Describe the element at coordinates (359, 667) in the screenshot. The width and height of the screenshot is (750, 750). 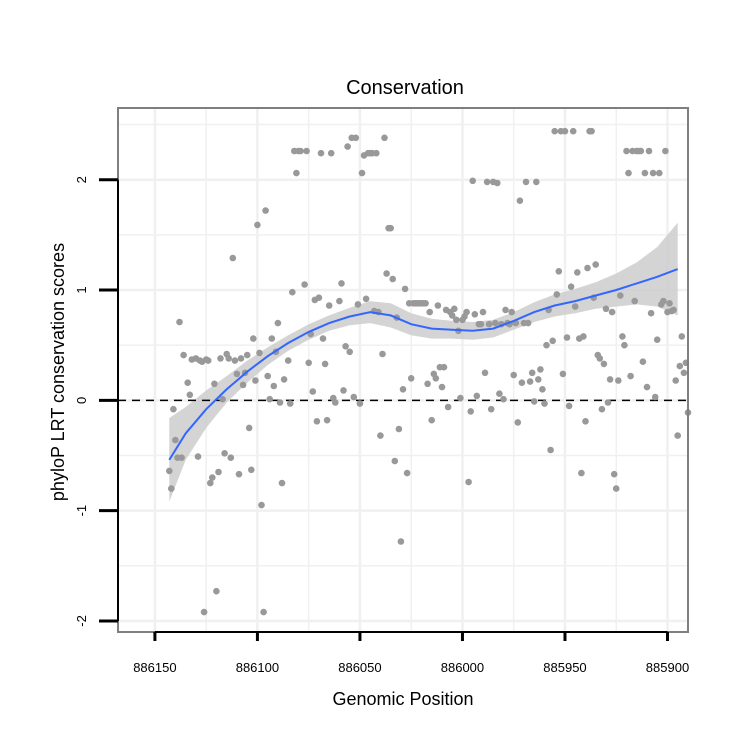
I see `x-tick-label: 886050` at that location.